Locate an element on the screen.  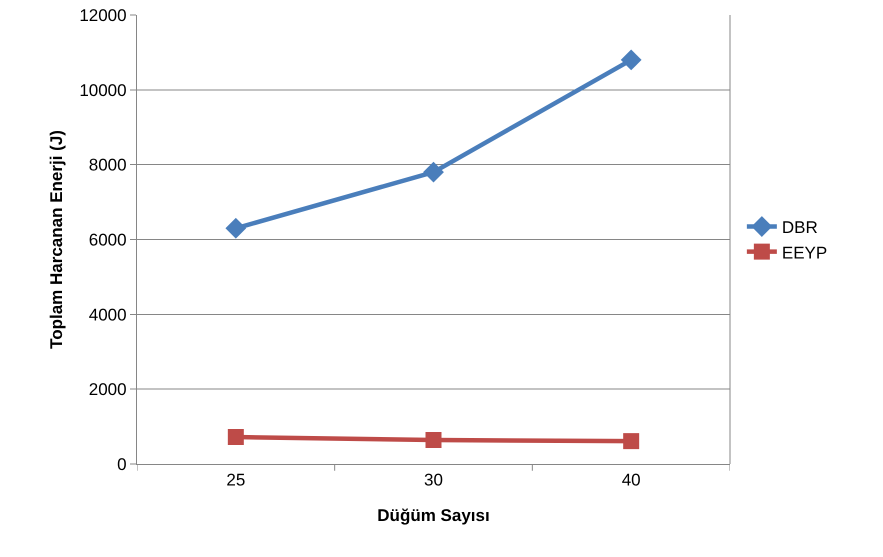
y-tick-label: 8000 is located at coordinates (107, 165).